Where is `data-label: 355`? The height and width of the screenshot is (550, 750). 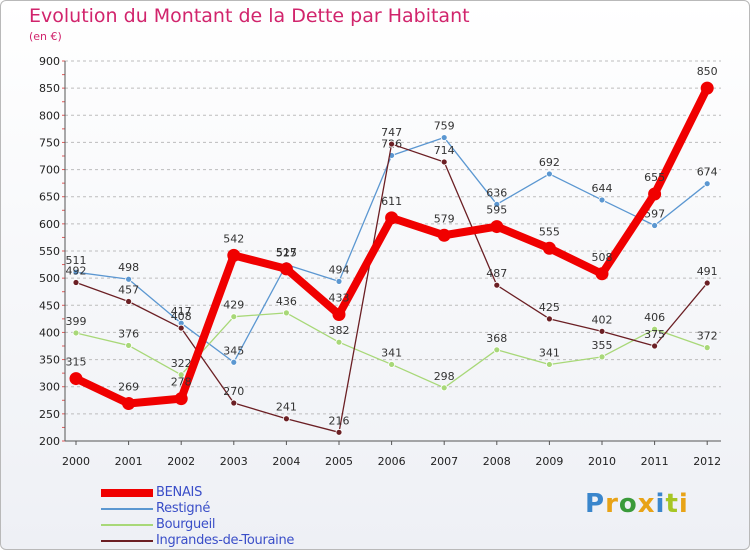
data-label: 355 is located at coordinates (602, 345).